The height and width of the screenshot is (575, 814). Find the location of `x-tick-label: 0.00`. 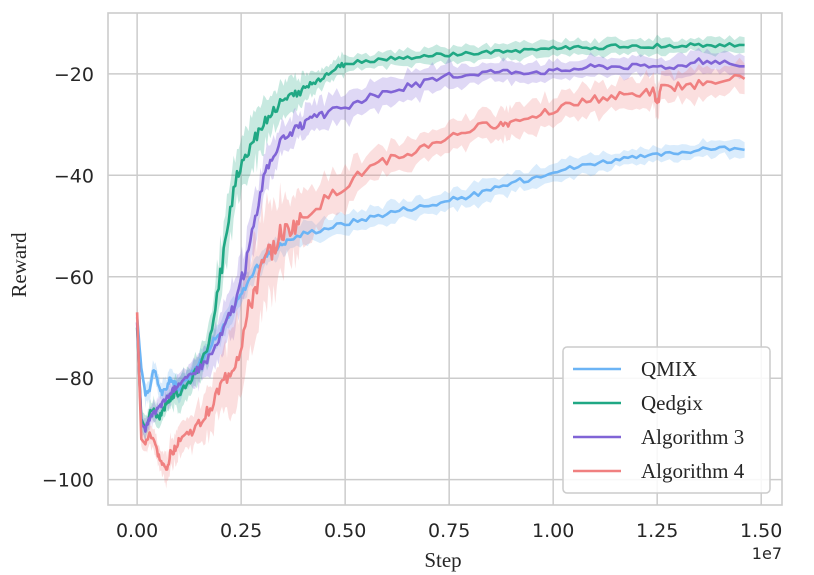

x-tick-label: 0.00 is located at coordinates (137, 531).